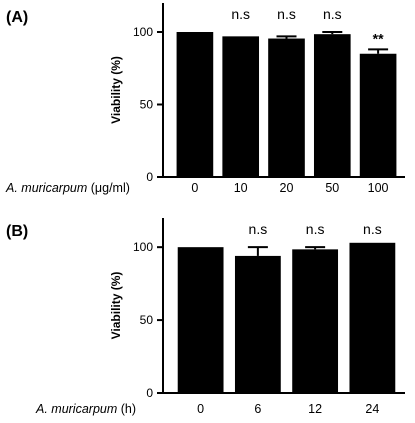  I want to click on x-axis-label: A. muricarpum (h), so click(85, 409).